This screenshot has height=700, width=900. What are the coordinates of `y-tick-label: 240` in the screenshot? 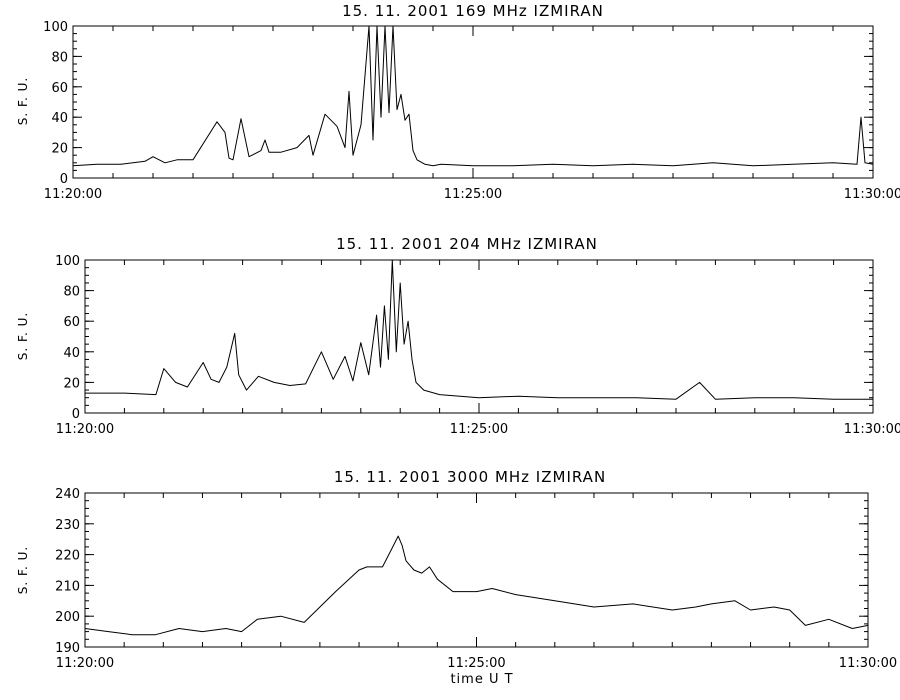 It's located at (67, 494).